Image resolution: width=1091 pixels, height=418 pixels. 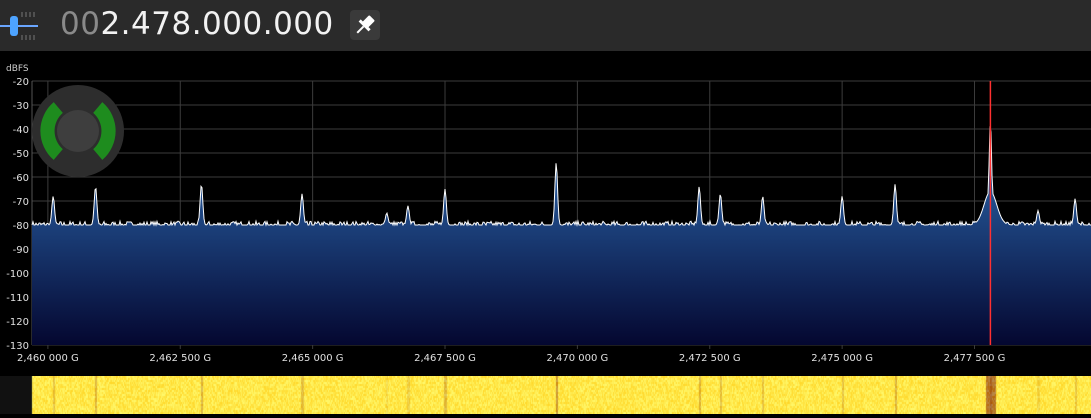 I want to click on toolbar: 002.478.000.000, so click(x=545, y=25).